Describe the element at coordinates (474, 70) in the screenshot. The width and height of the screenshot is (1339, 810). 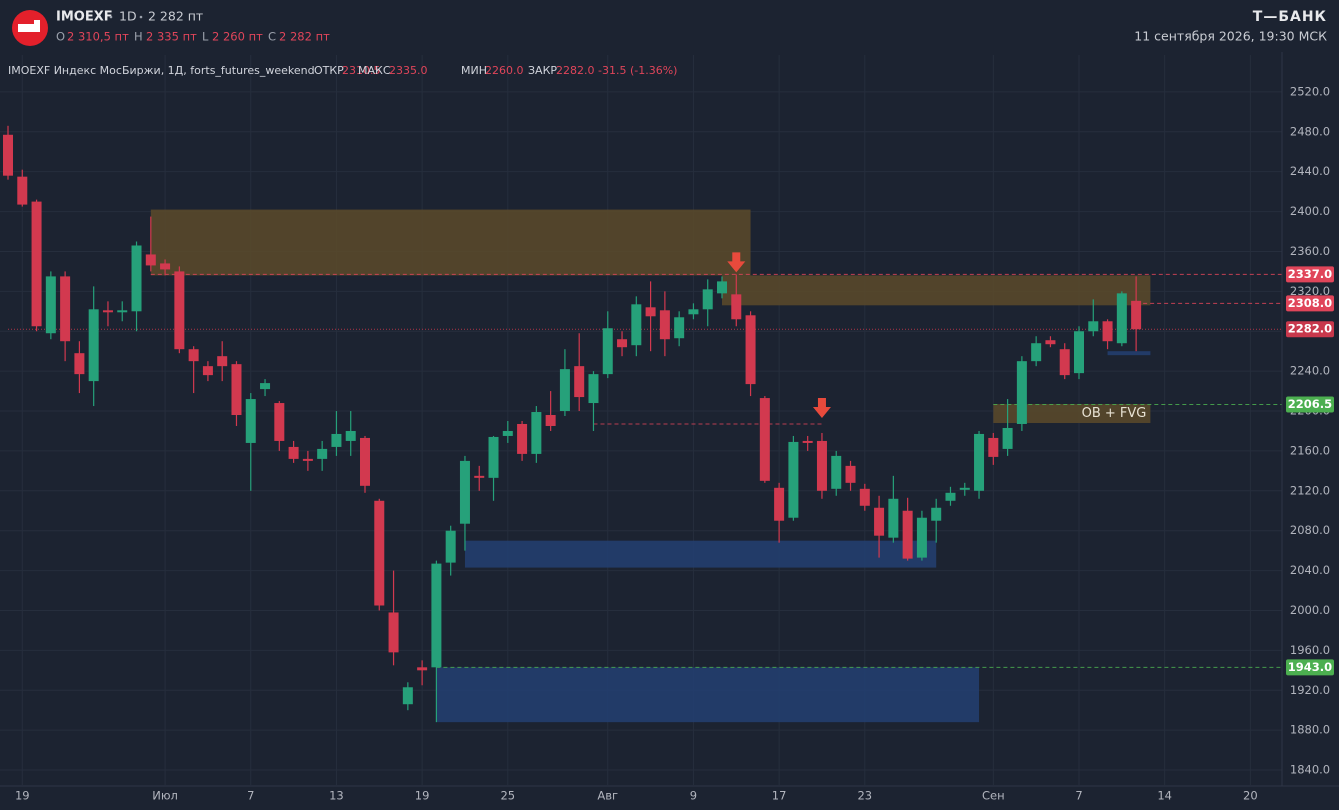
I see `legend-label: МИН` at that location.